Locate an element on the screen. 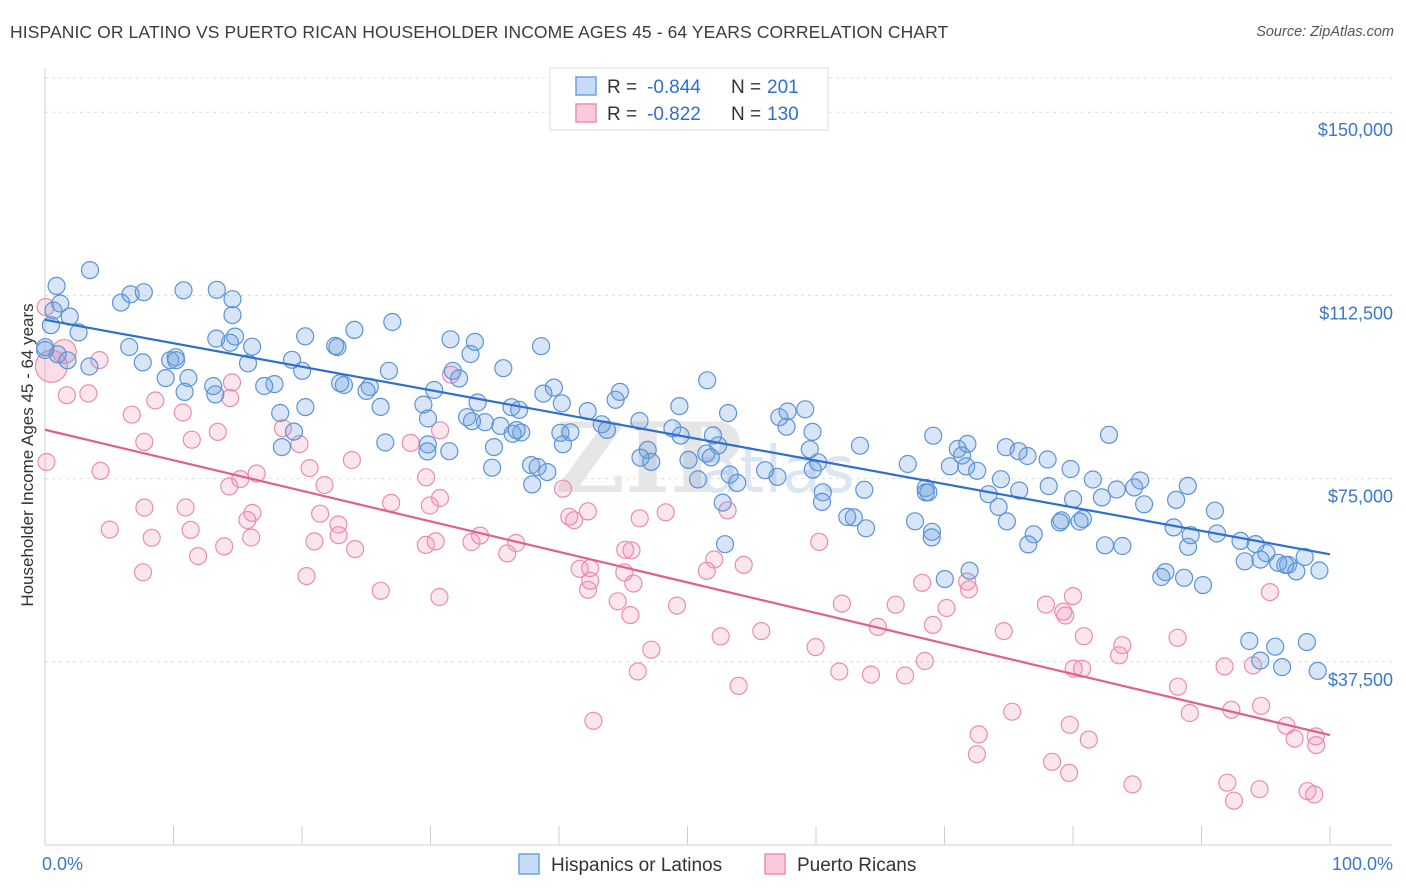 This screenshot has width=1406, height=892. legend-r-label-2: R = is located at coordinates (622, 114).